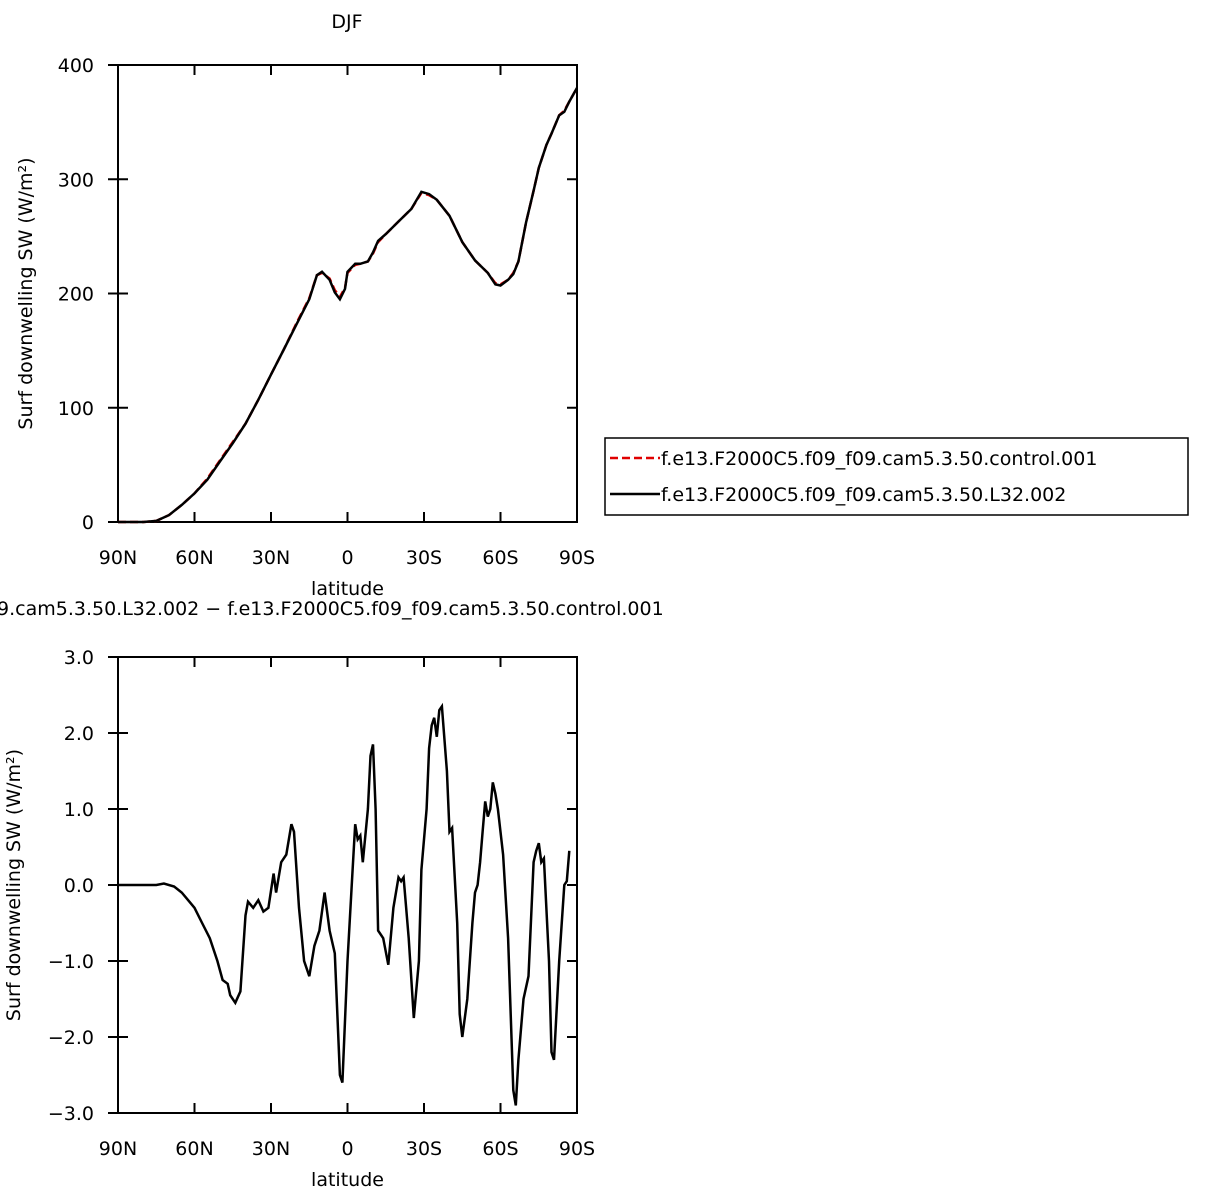  I want to click on legend-label: f.e13.F2000C5.f09_f09.cam5.3.50.L32.002, so click(863, 495).